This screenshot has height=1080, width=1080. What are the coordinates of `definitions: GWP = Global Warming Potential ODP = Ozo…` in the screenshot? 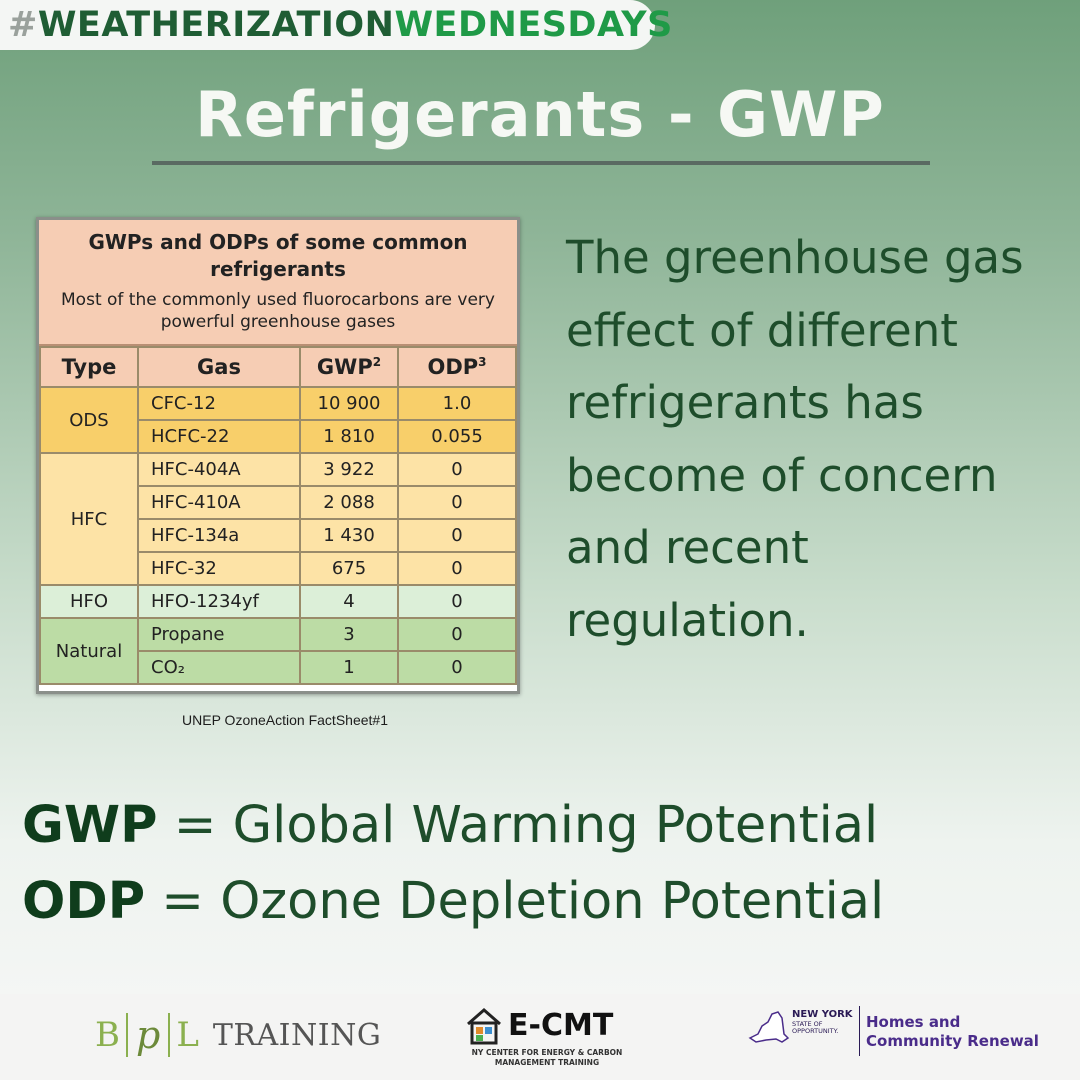 It's located at (542, 864).